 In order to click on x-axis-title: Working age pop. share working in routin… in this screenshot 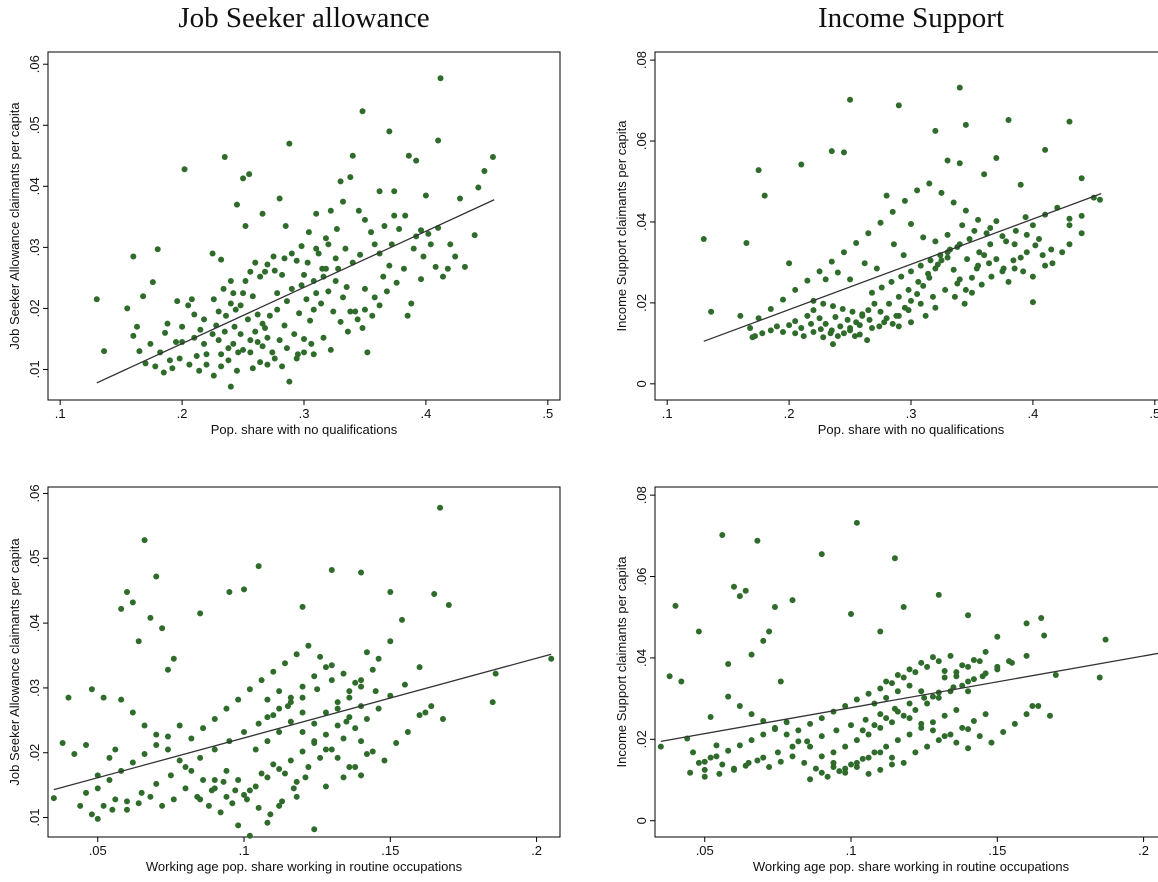, I will do `click(304, 866)`.